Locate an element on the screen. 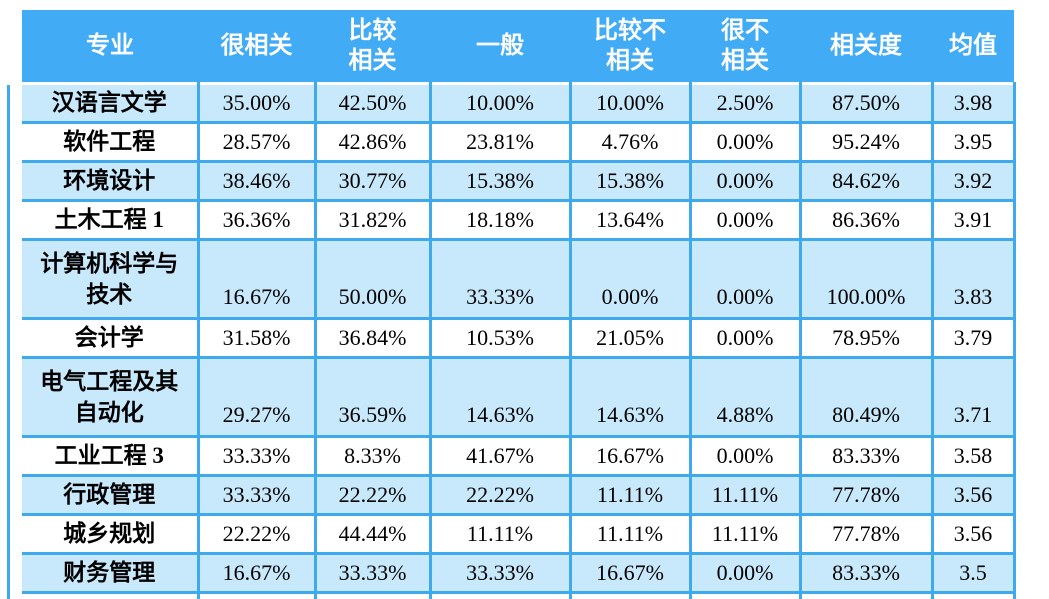 The image size is (1049, 599). mean-cell: 3.98 is located at coordinates (973, 103).